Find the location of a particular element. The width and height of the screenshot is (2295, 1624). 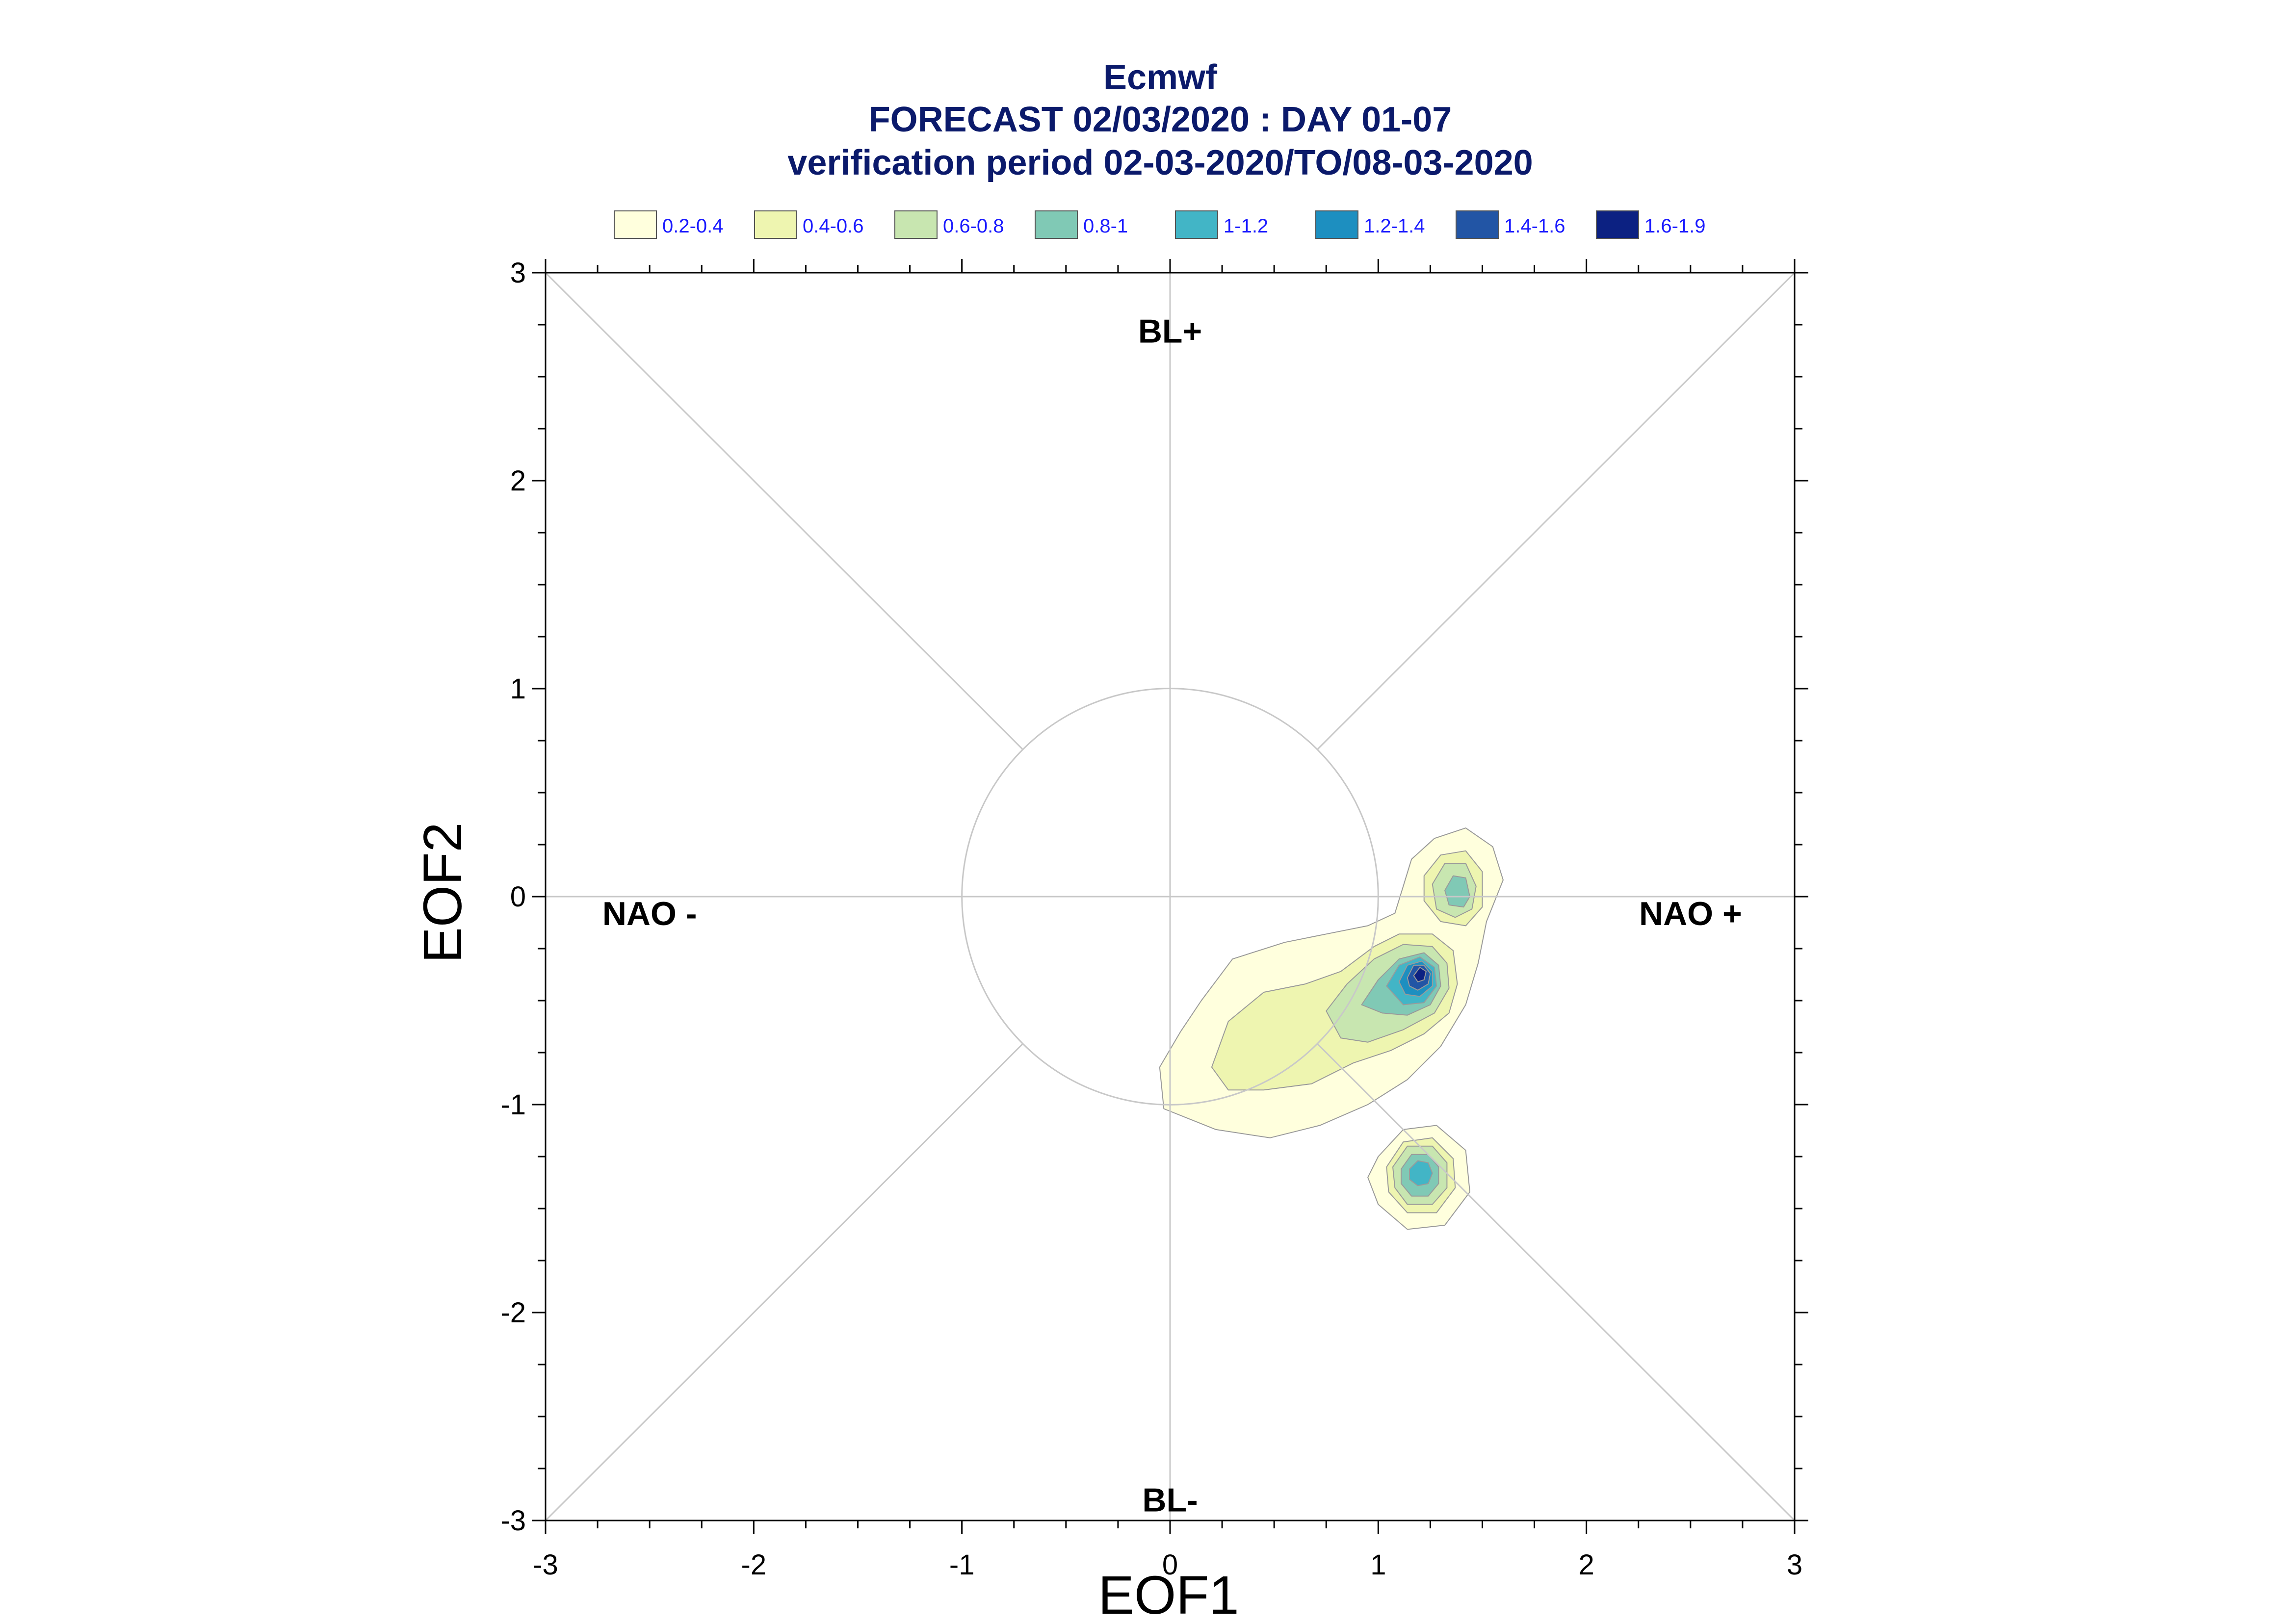

y-tick-label: 1 is located at coordinates (518, 689).